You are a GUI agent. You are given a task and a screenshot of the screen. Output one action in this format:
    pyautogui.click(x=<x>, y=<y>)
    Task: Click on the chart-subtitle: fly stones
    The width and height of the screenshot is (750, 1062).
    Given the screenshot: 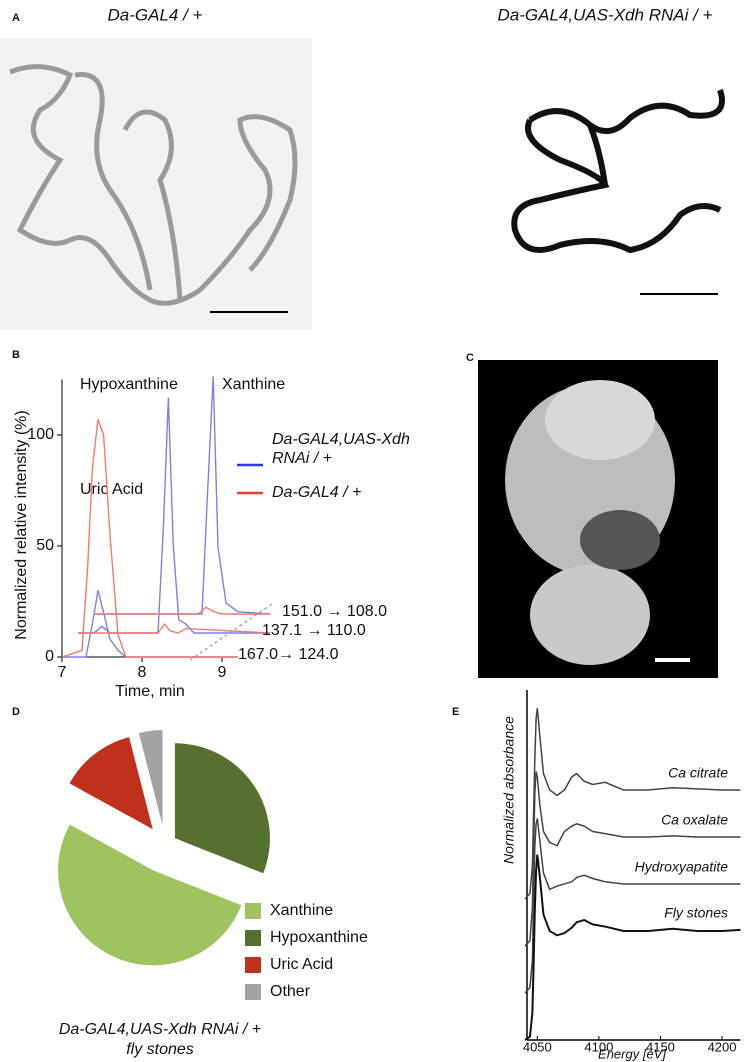 What is the action you would take?
    pyautogui.click(x=160, y=1049)
    